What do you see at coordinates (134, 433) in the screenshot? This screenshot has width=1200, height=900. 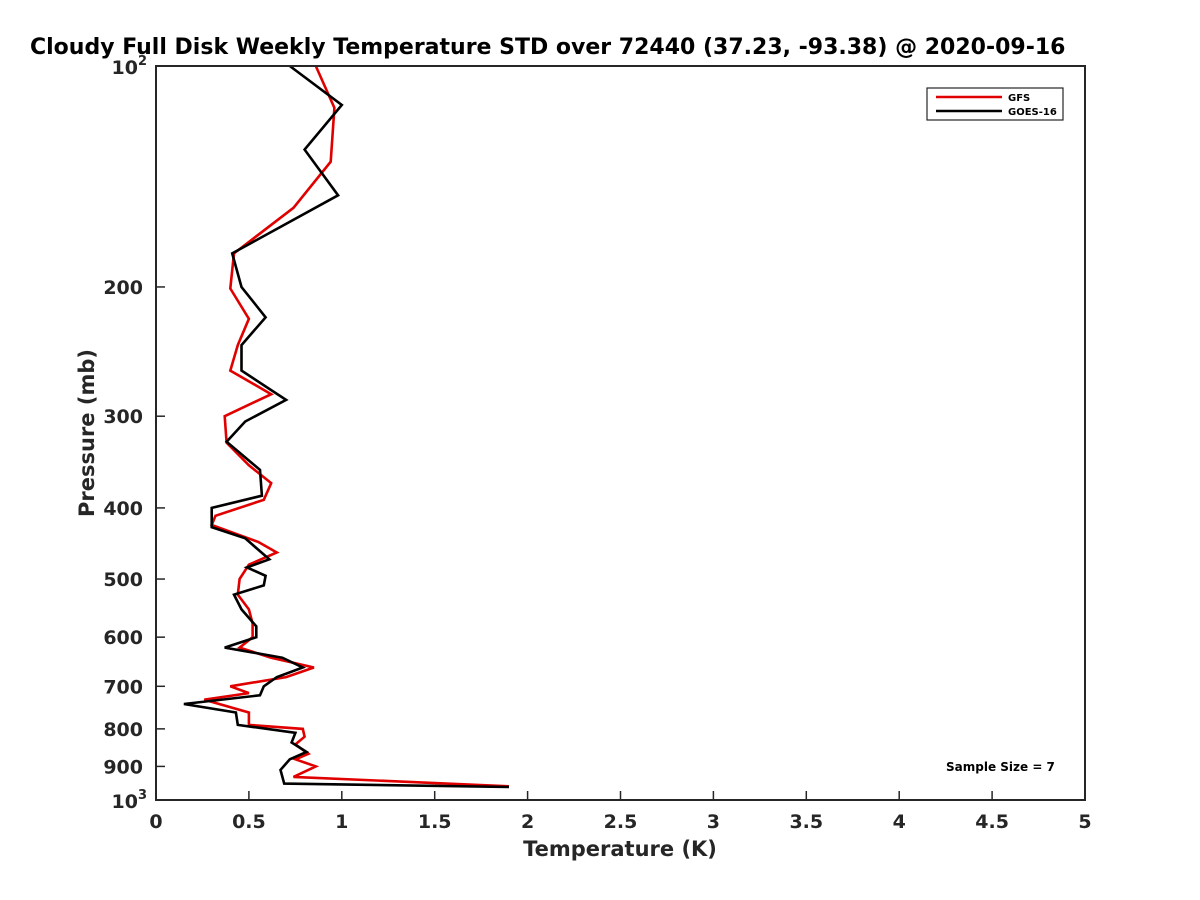 I see `y-axis-ticks: 10² 200 300 400 500 600 700 800 900 10³` at bounding box center [134, 433].